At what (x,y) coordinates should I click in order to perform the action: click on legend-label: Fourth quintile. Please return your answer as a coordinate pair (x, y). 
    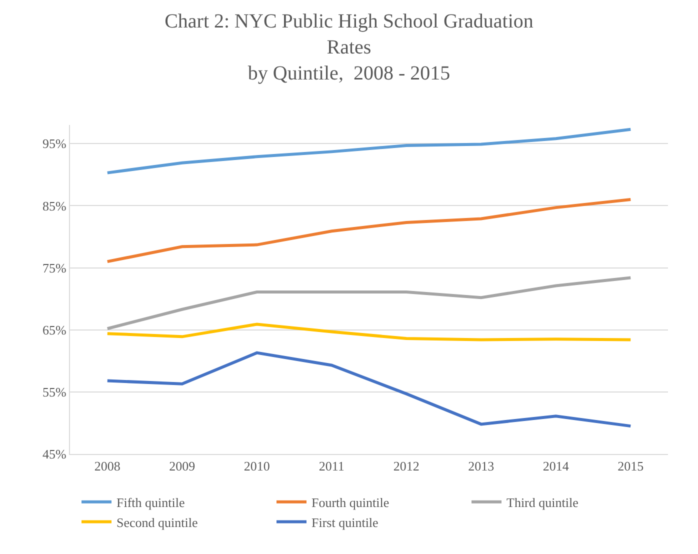
    Looking at the image, I should click on (351, 502).